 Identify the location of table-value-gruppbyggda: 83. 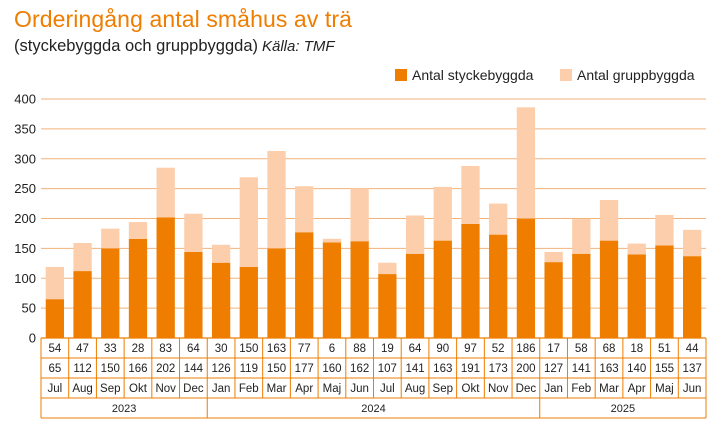
(165, 349).